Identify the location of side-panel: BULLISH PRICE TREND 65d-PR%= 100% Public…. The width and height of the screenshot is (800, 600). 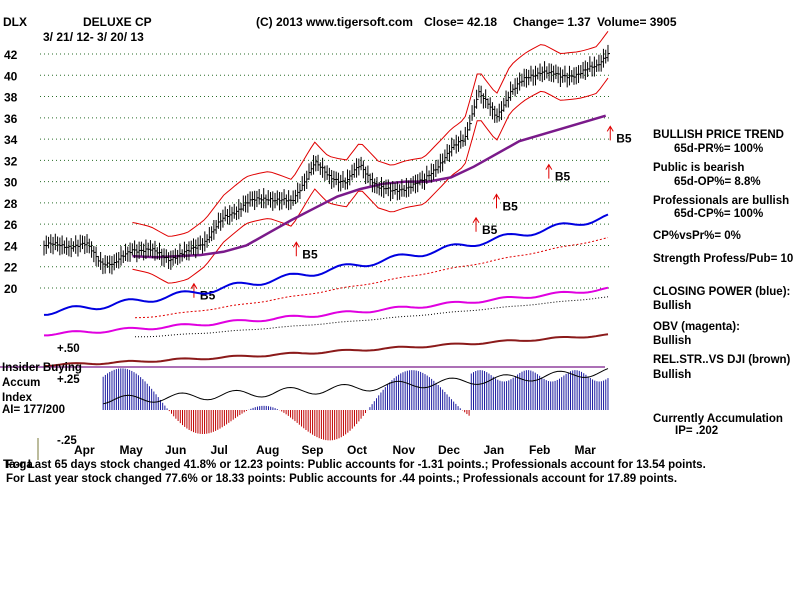
(723, 283).